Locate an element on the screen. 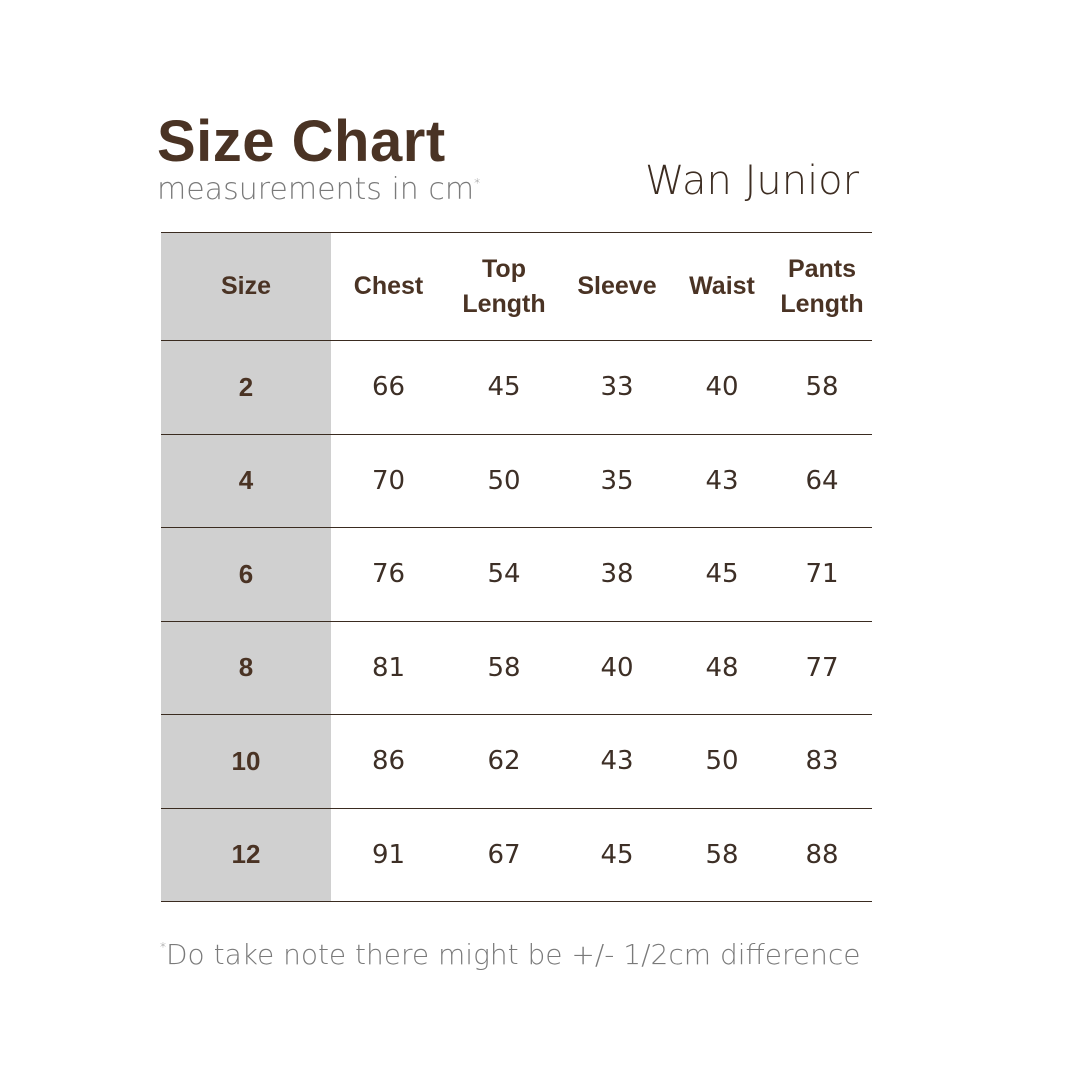 This screenshot has width=1080, height=1080. measurement-cell: 66 is located at coordinates (388, 387).